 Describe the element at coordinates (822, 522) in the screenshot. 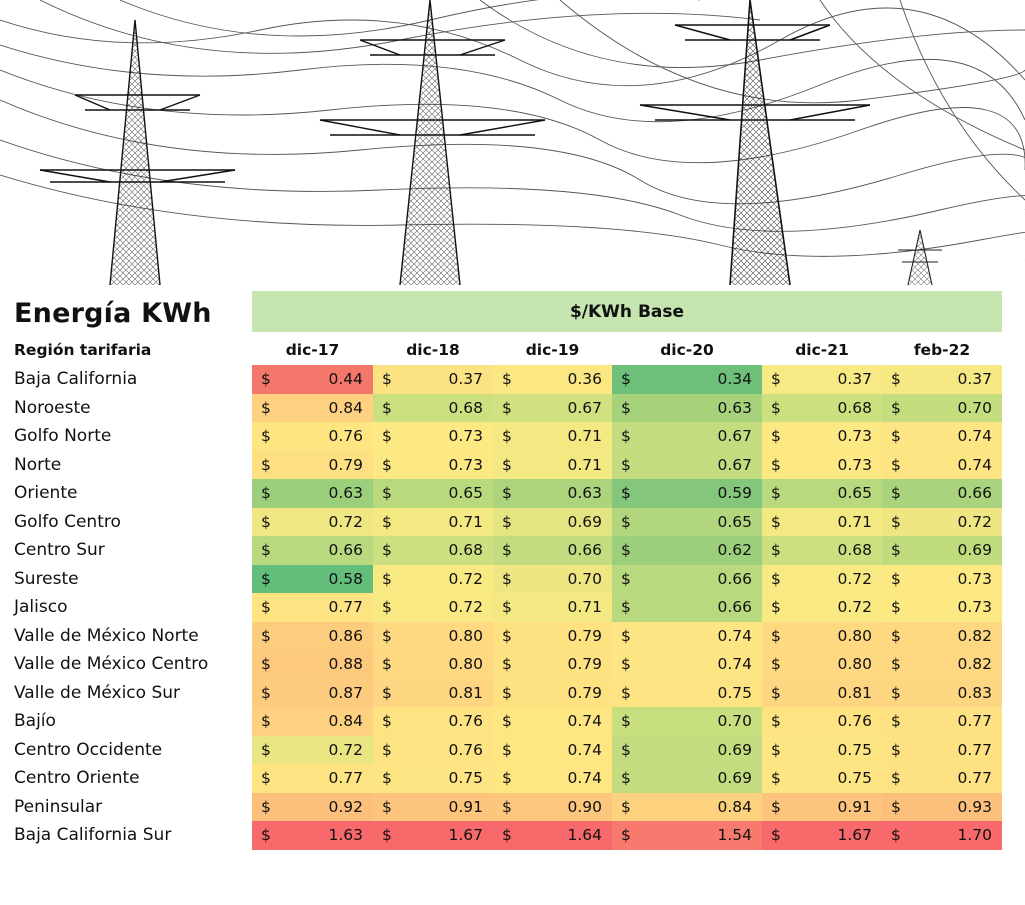

I see `price-cell: $0.71` at that location.